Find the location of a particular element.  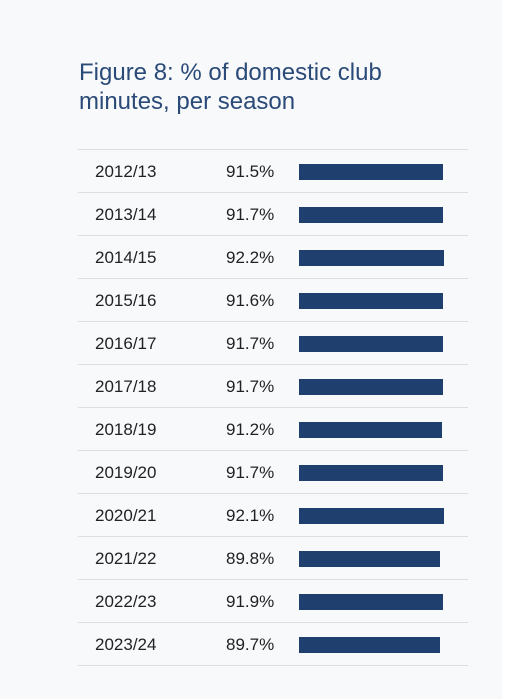

season-label: 2014/15 is located at coordinates (126, 257).